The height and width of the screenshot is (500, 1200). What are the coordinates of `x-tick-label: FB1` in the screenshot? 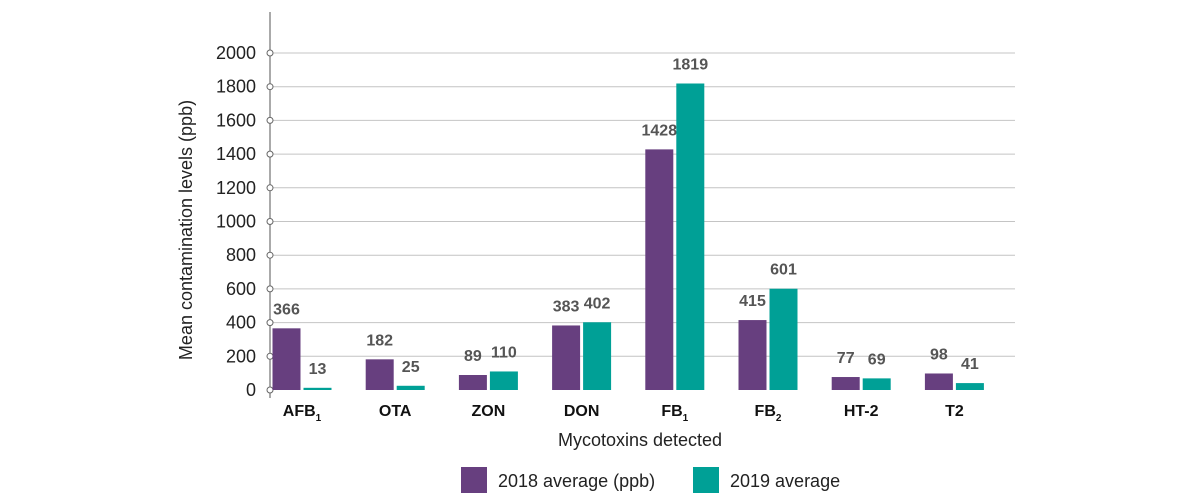 It's located at (674, 413).